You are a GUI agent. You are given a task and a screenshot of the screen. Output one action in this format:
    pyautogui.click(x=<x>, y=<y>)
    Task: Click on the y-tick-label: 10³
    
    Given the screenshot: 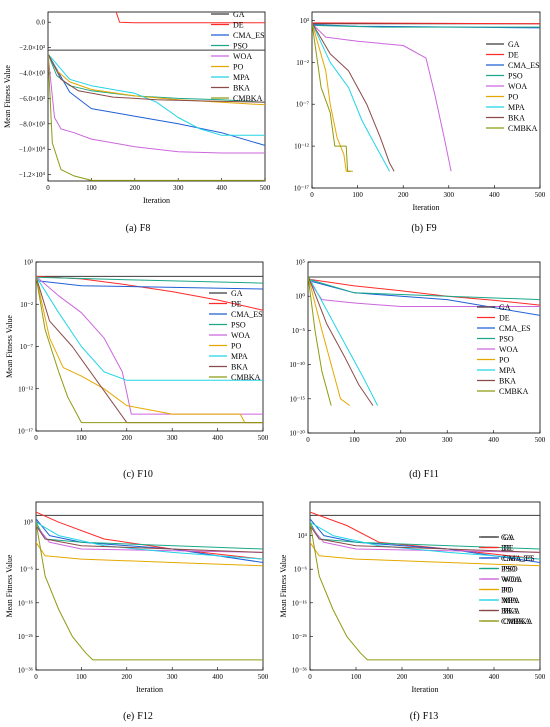 What is the action you would take?
    pyautogui.click(x=304, y=21)
    